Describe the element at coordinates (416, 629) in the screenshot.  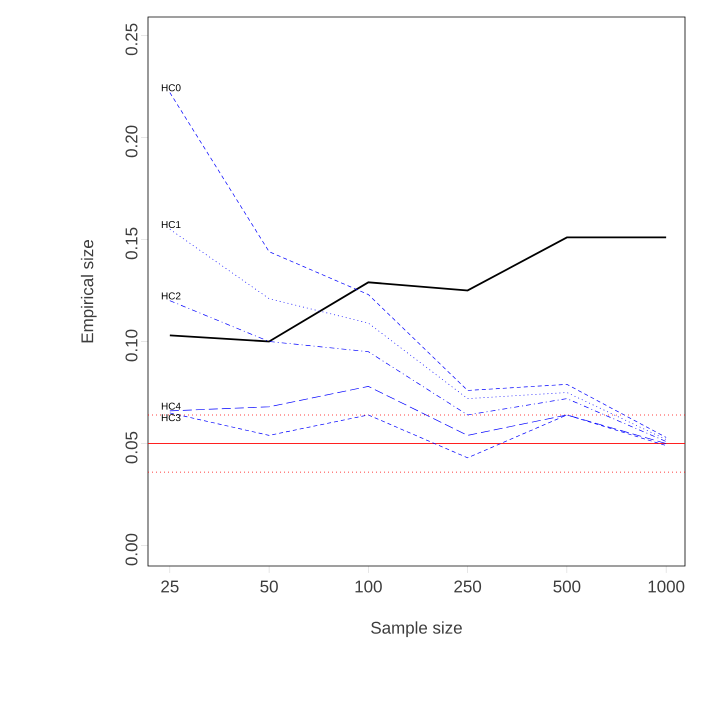
I see `x-axis-title: Sample size` at that location.